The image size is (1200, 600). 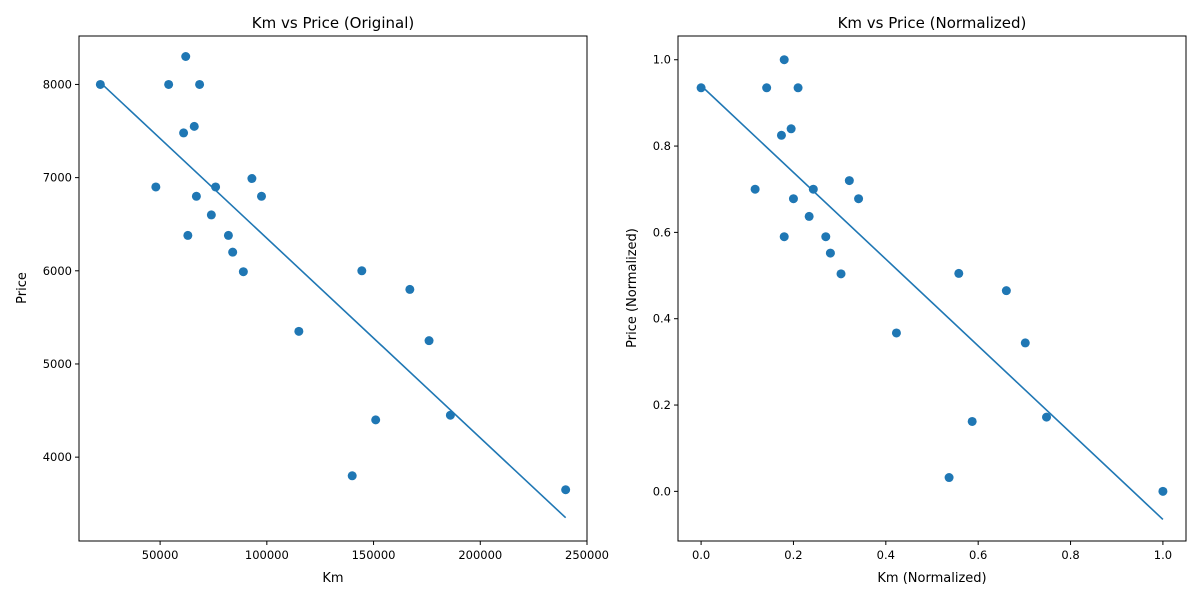 I want to click on y-tick-label-normalized: 0.0, so click(x=662, y=491).